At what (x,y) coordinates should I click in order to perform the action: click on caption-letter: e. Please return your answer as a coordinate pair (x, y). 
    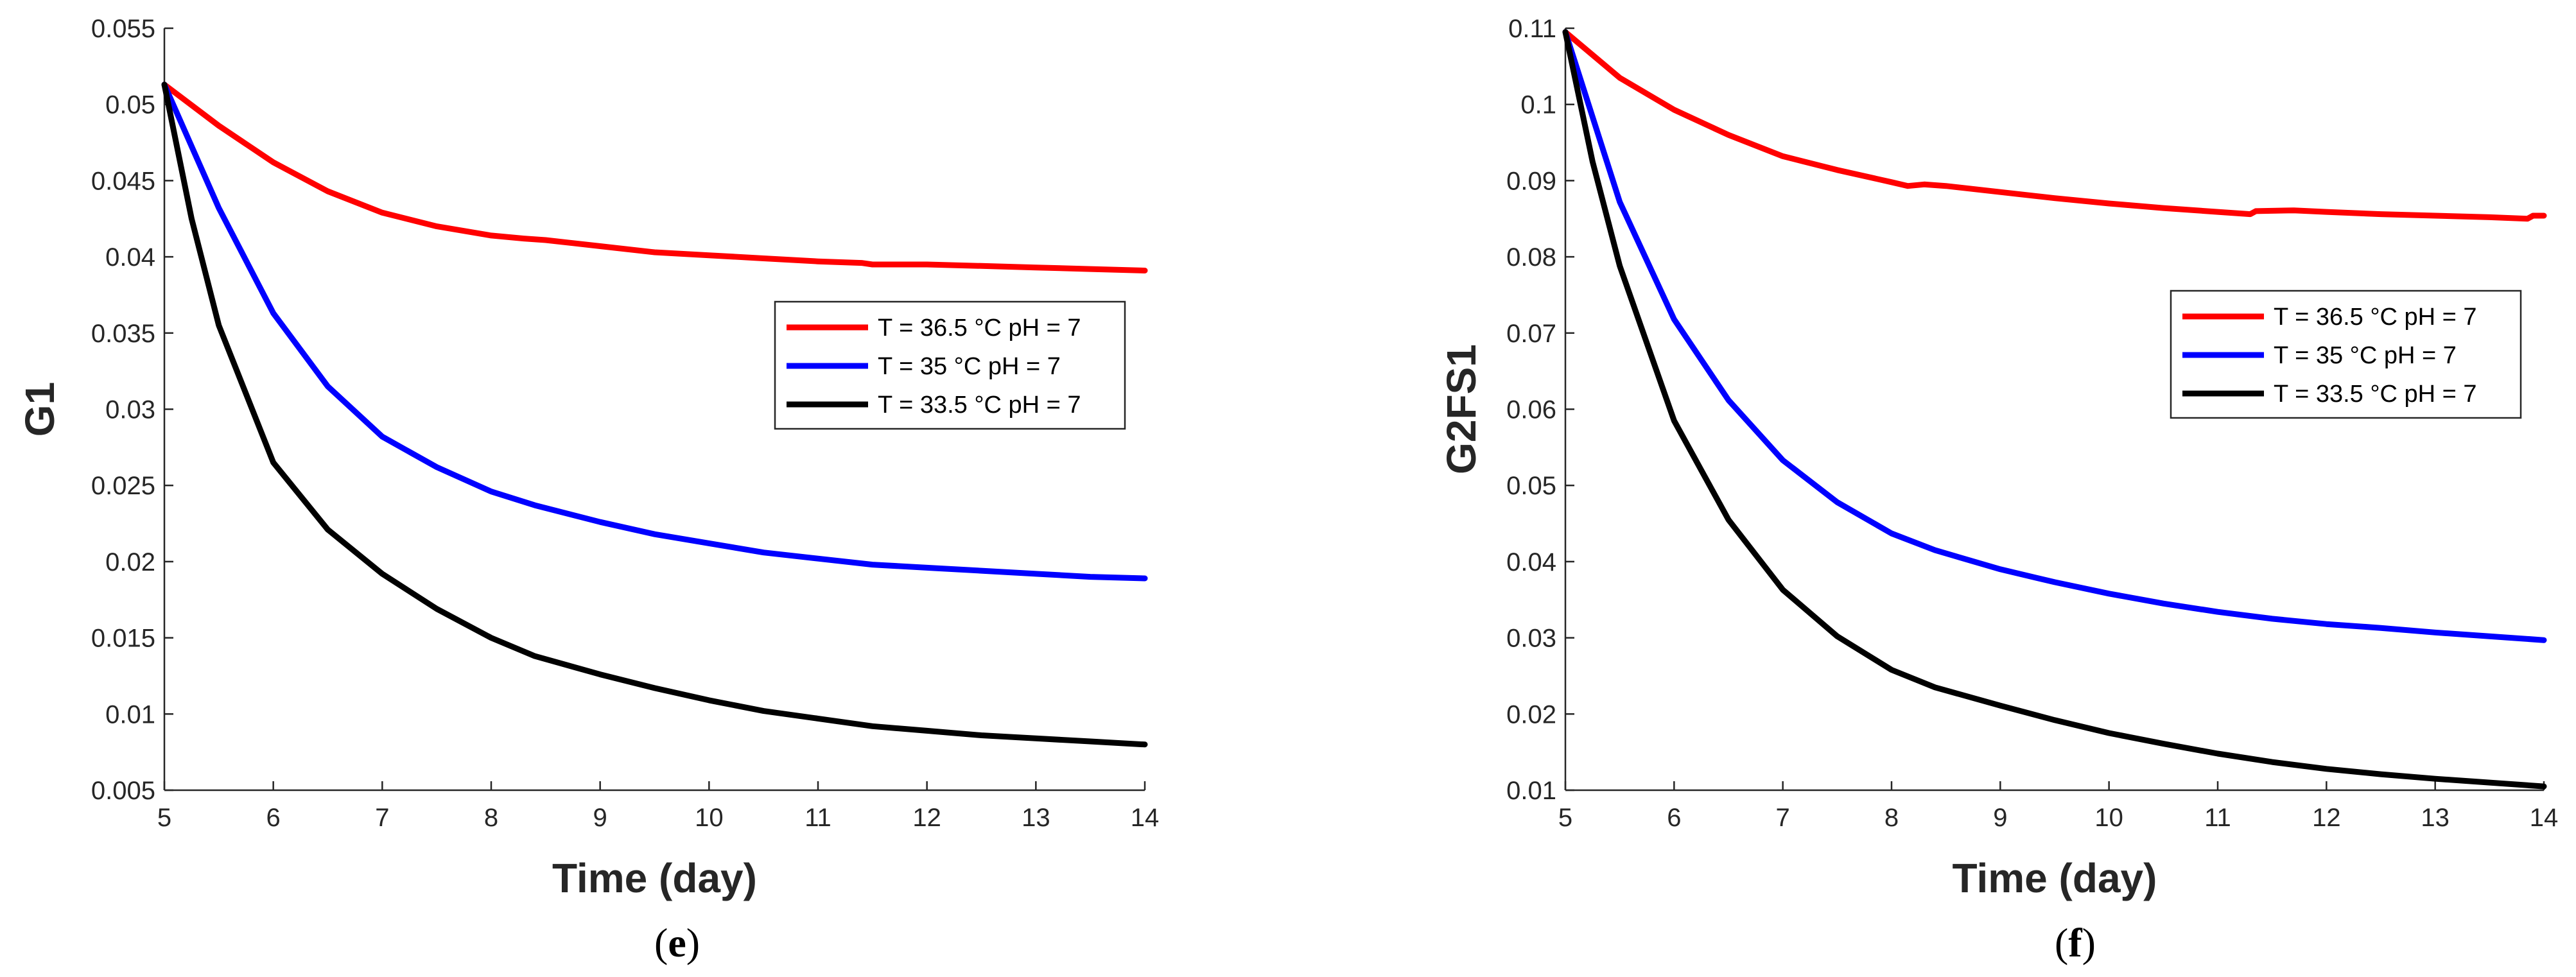
    Looking at the image, I should click on (677, 942).